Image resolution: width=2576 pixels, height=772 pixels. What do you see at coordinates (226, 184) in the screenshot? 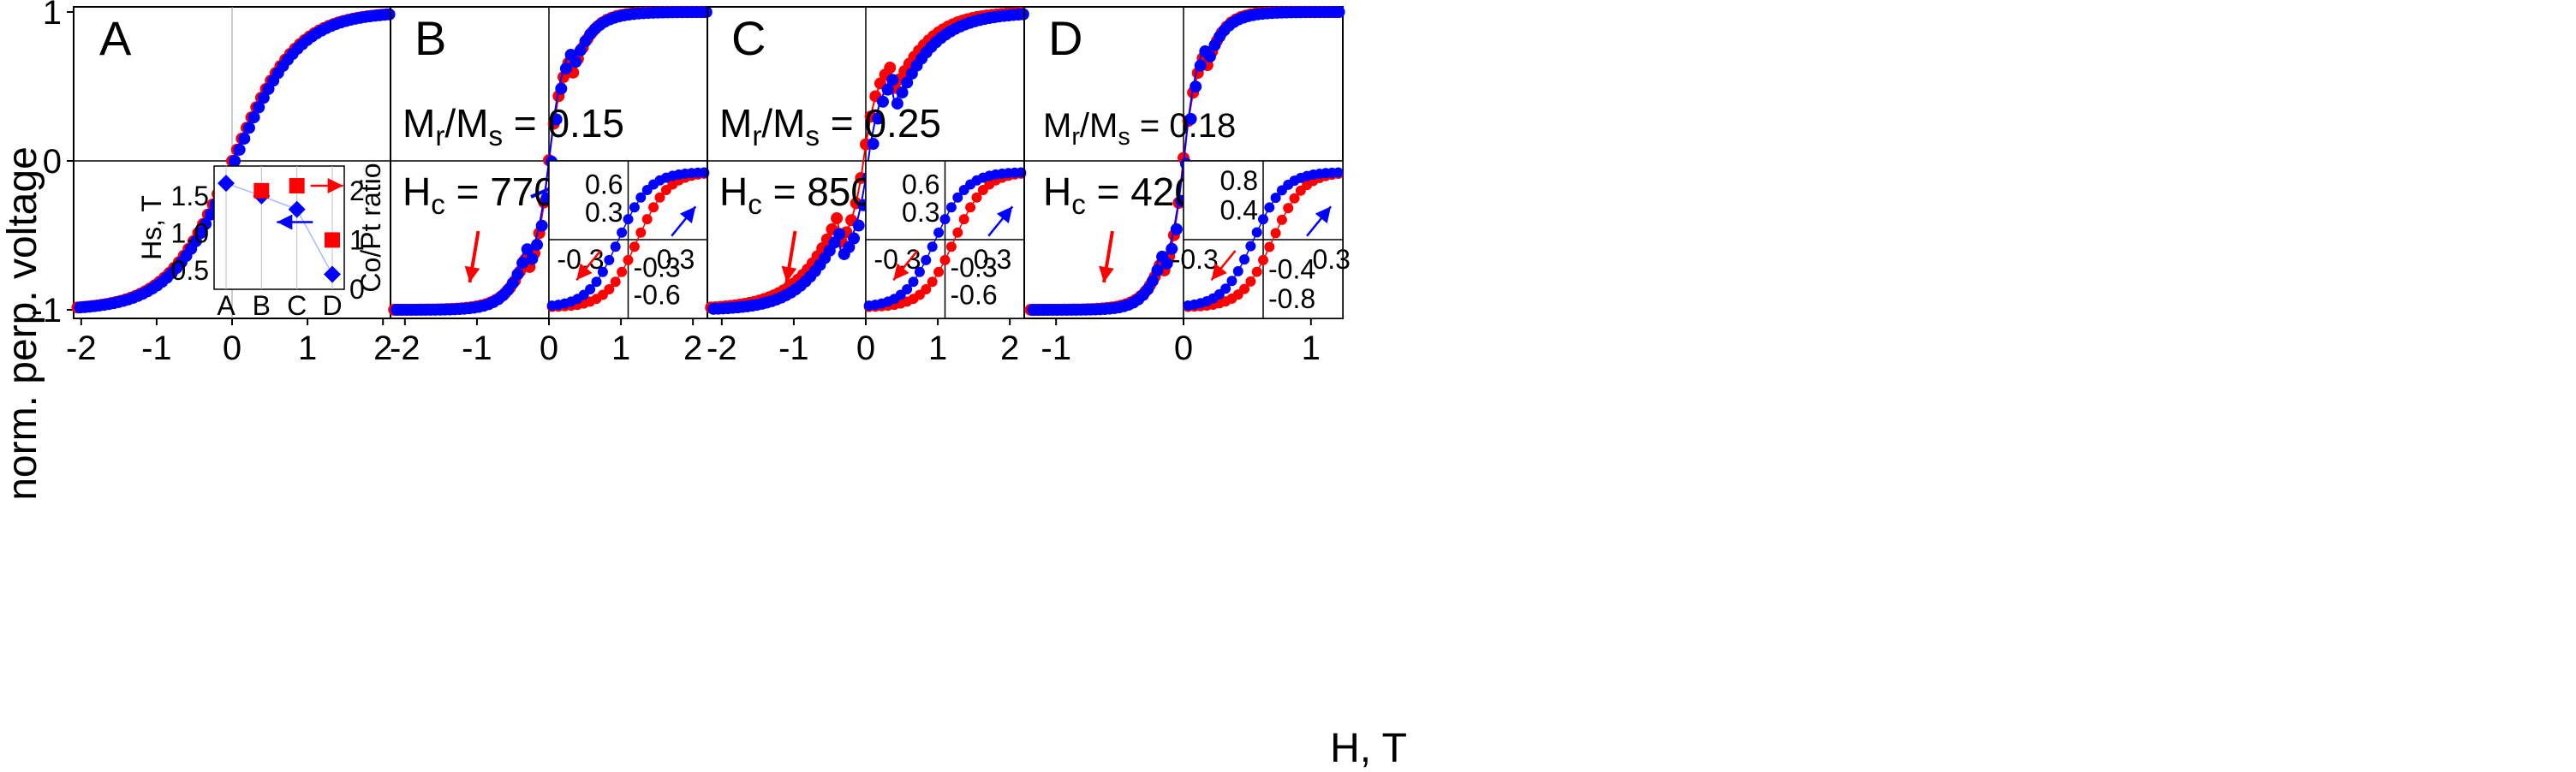
I see `inset-hs-diamond` at bounding box center [226, 184].